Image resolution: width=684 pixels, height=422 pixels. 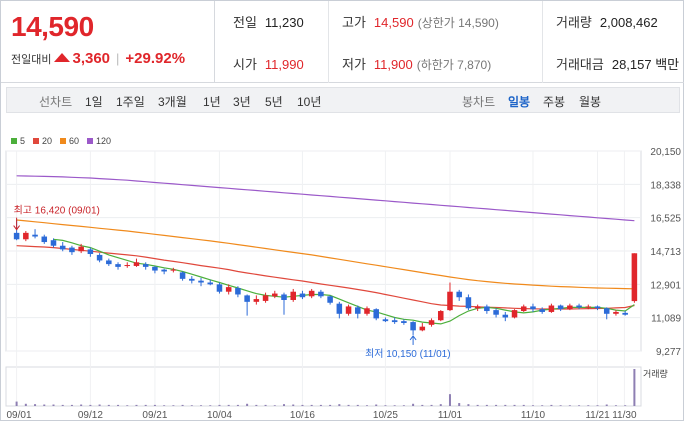 What do you see at coordinates (91, 58) in the screenshot?
I see `change-value: 3,360` at bounding box center [91, 58].